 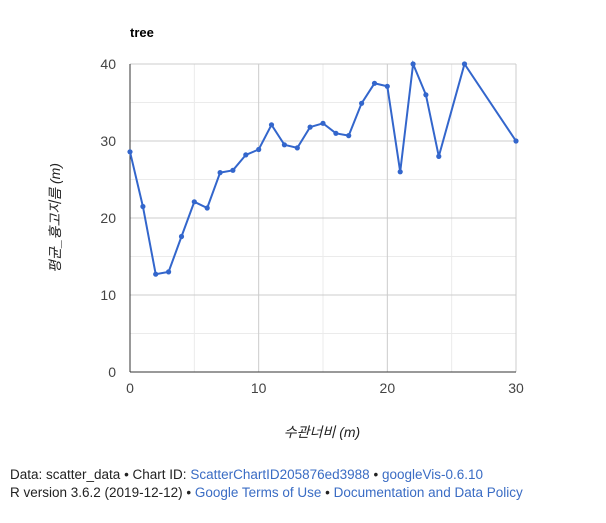 I want to click on x-axis-label: 수관너비 (m), so click(x=322, y=432).